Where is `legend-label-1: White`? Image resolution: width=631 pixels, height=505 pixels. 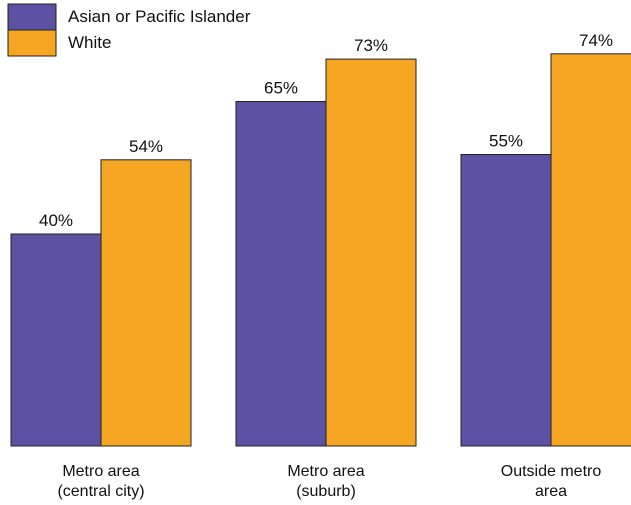 legend-label-1: White is located at coordinates (89, 42).